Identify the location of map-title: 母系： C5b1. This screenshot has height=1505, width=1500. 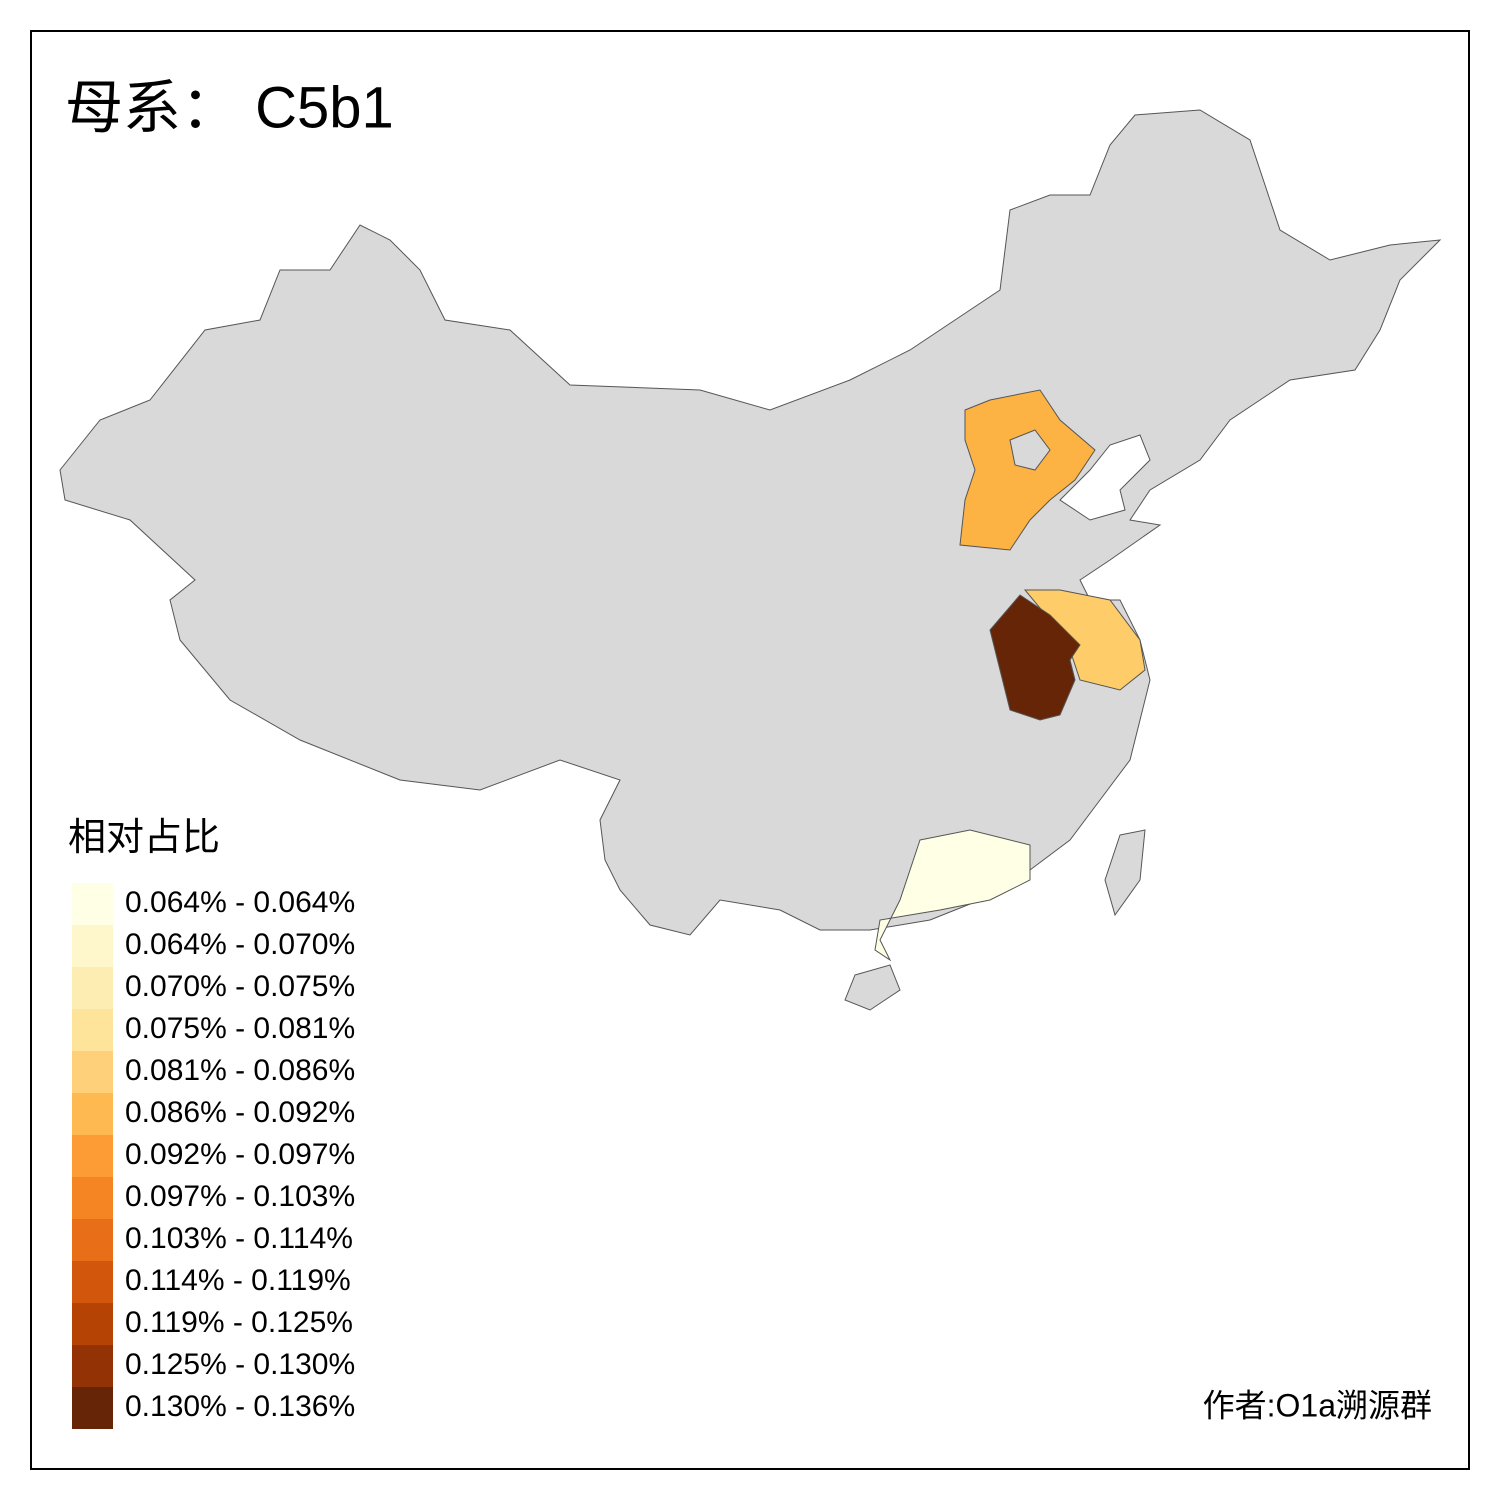
(229, 107).